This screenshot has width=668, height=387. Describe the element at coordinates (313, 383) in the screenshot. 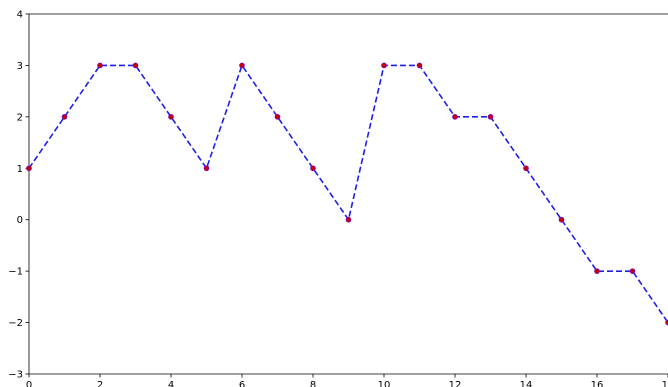

I see `x-tick-label: 8` at that location.